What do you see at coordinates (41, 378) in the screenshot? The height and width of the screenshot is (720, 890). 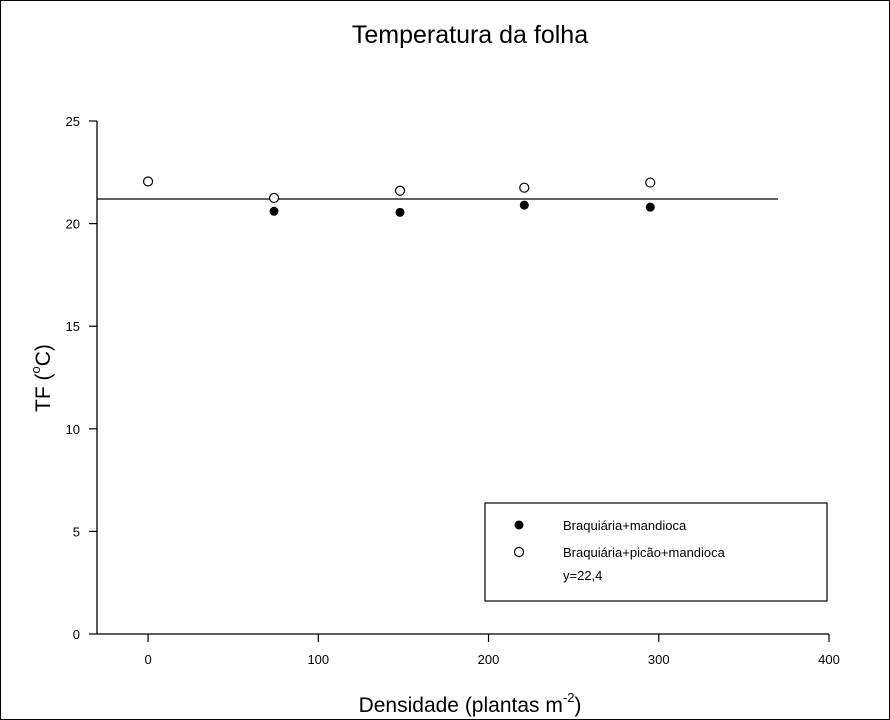 I see `y-axis-label: TF (oC)` at bounding box center [41, 378].